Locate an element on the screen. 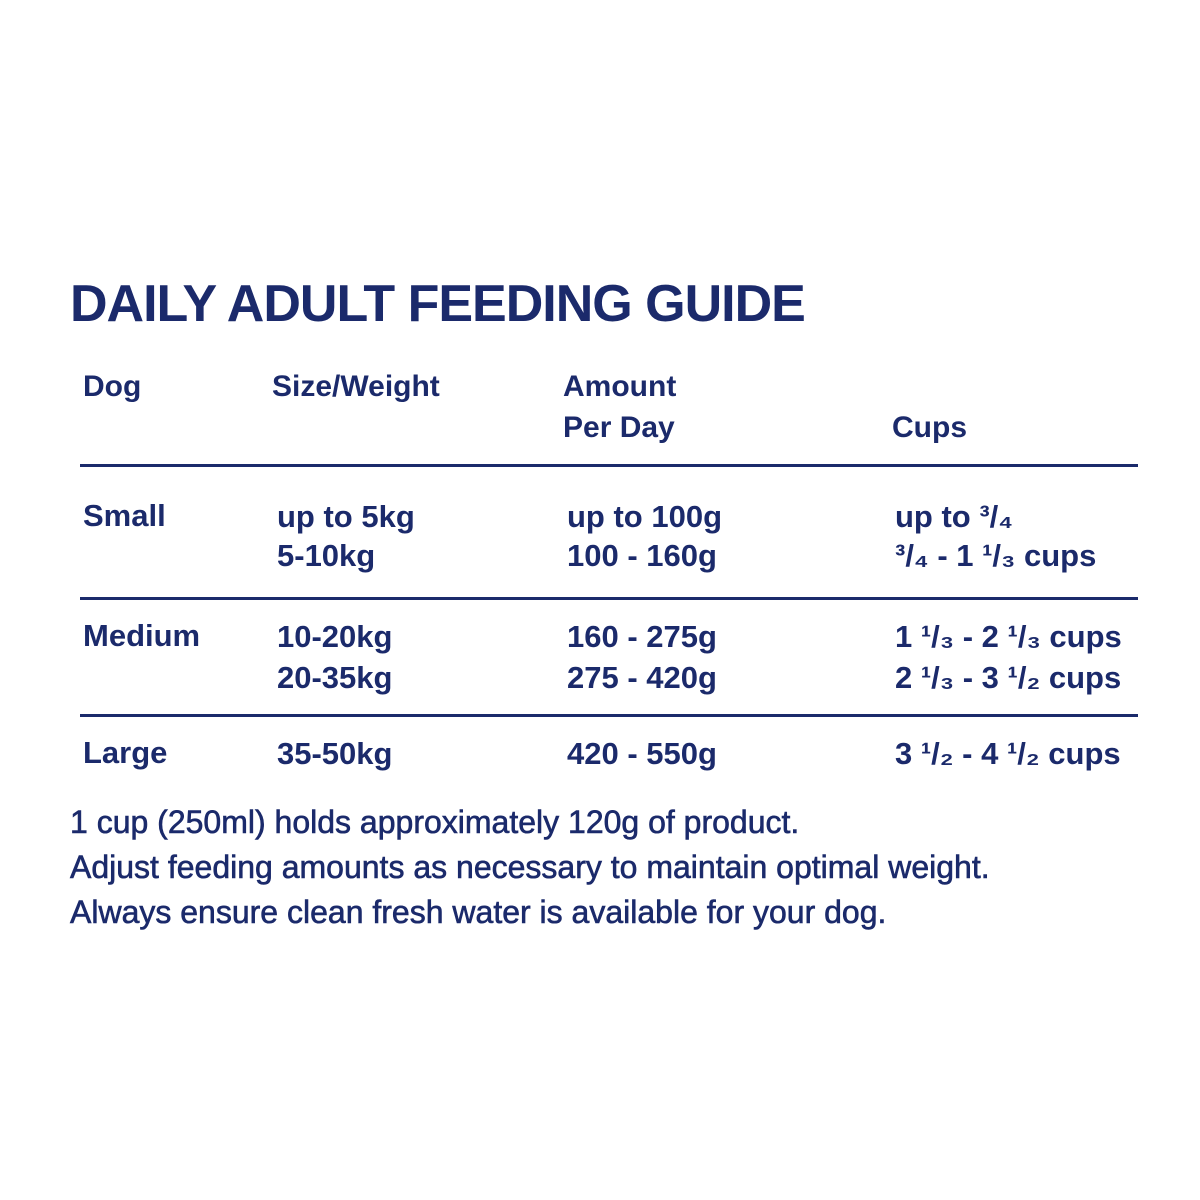  header-dog: Dog is located at coordinates (112, 386).